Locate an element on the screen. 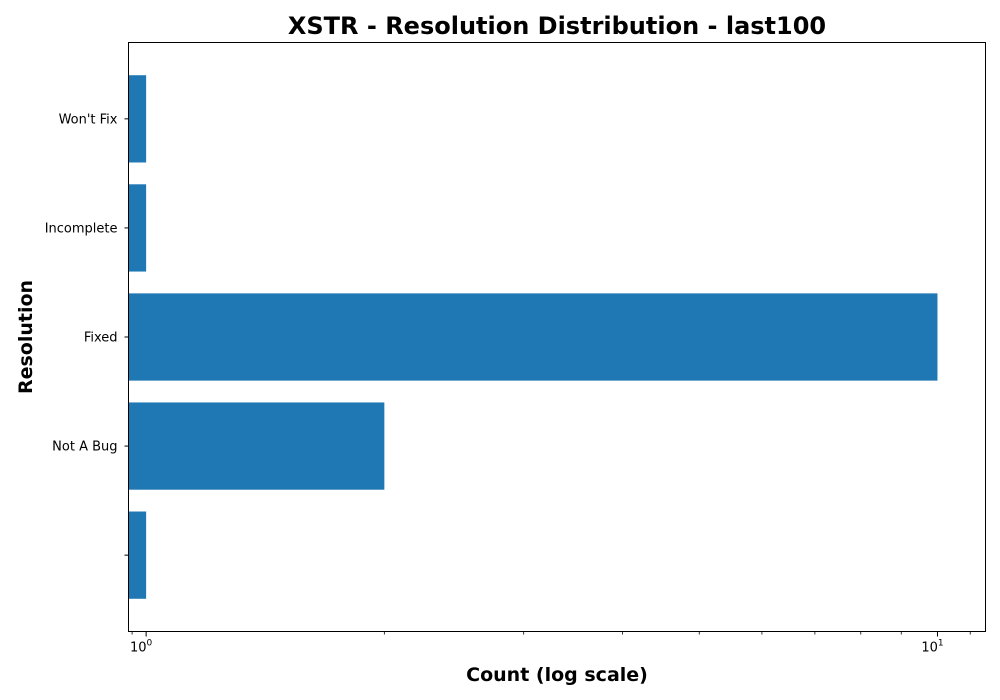 Image resolution: width=1000 pixels, height=700 pixels. y-tick-label: Won't Fix is located at coordinates (88, 119).